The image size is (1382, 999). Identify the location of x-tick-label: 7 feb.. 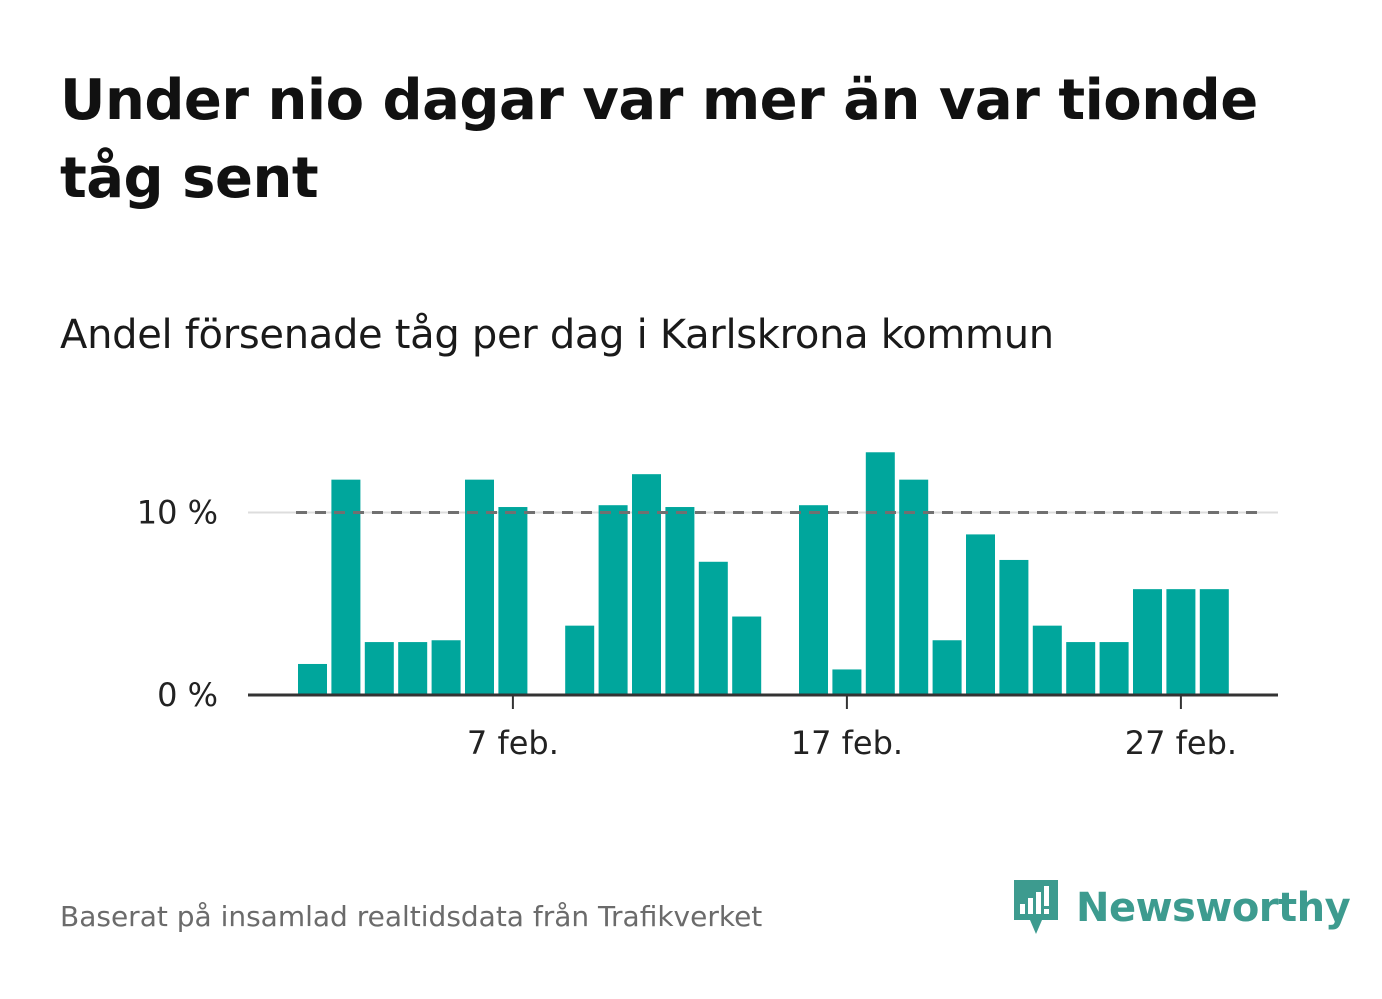
(513, 743).